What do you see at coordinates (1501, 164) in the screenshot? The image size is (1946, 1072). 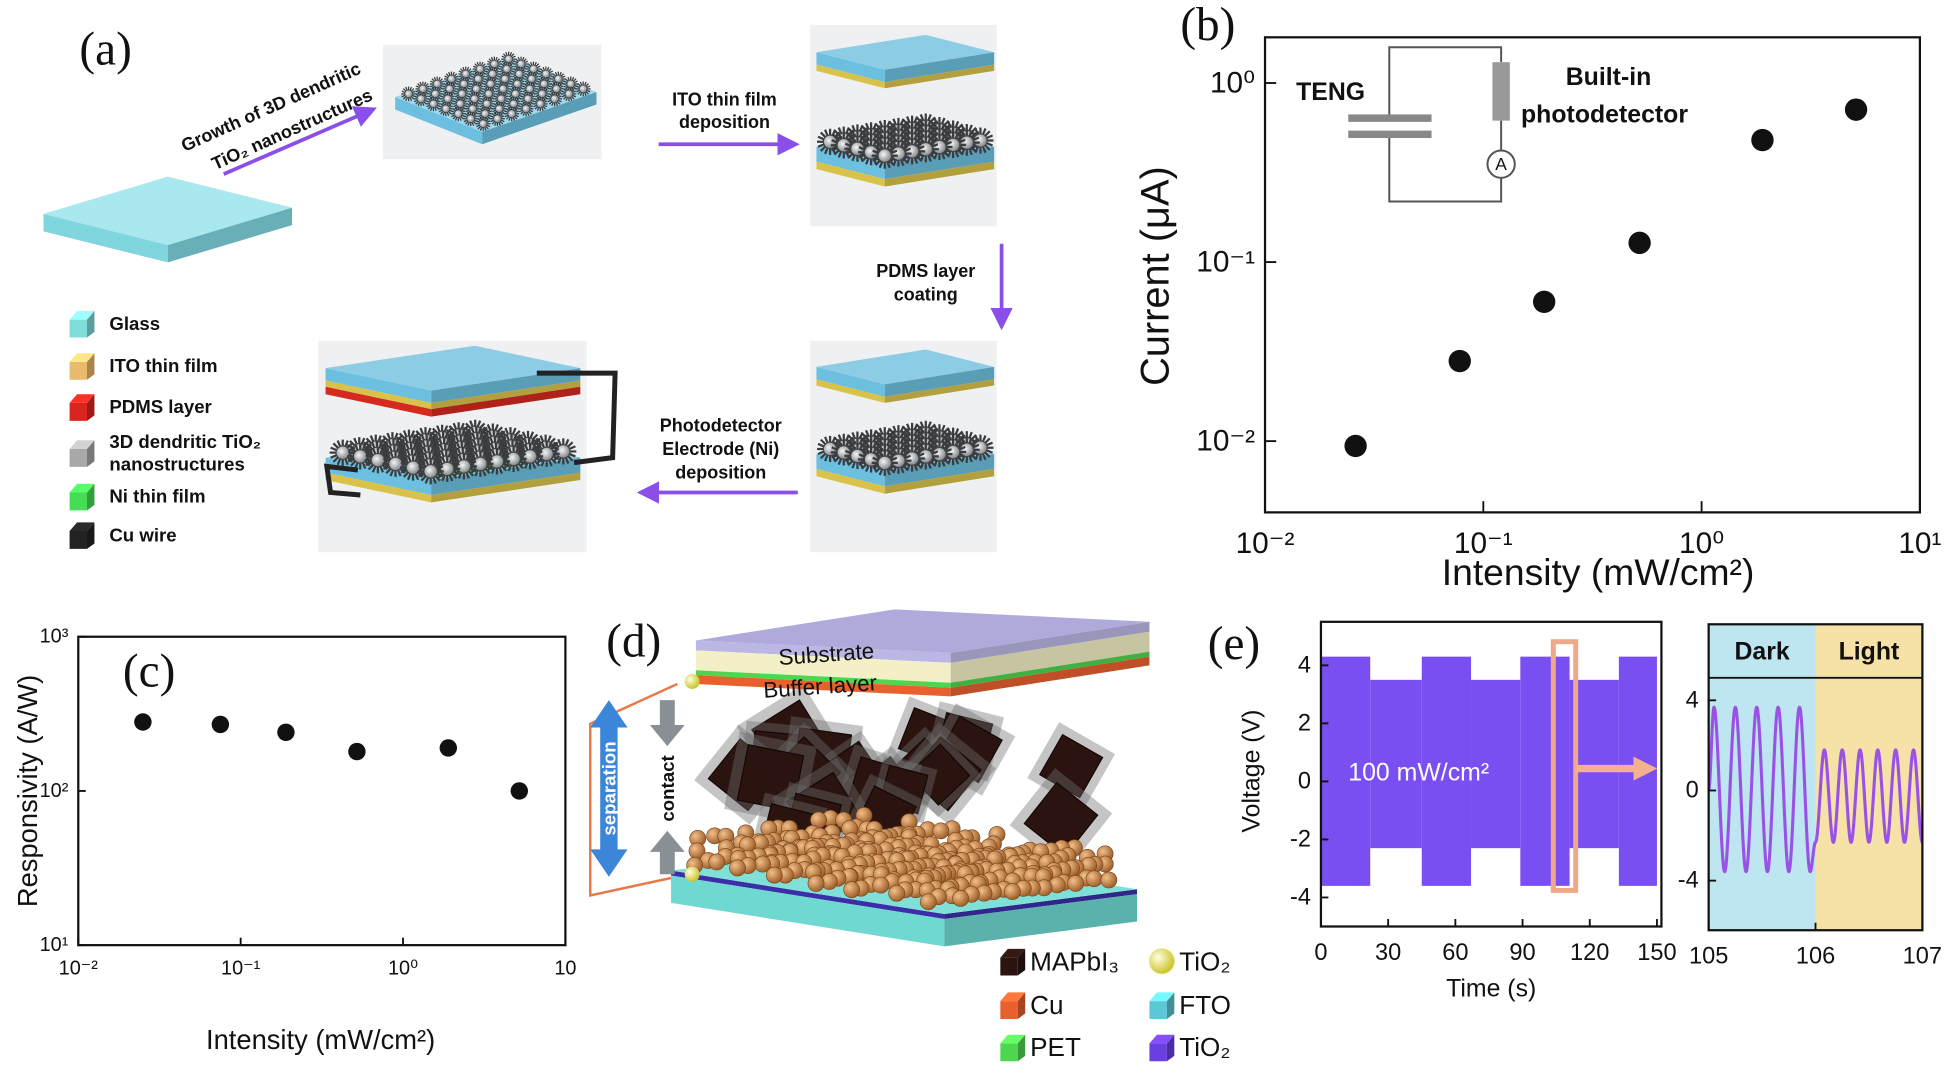 I see `ammeter-label: A` at bounding box center [1501, 164].